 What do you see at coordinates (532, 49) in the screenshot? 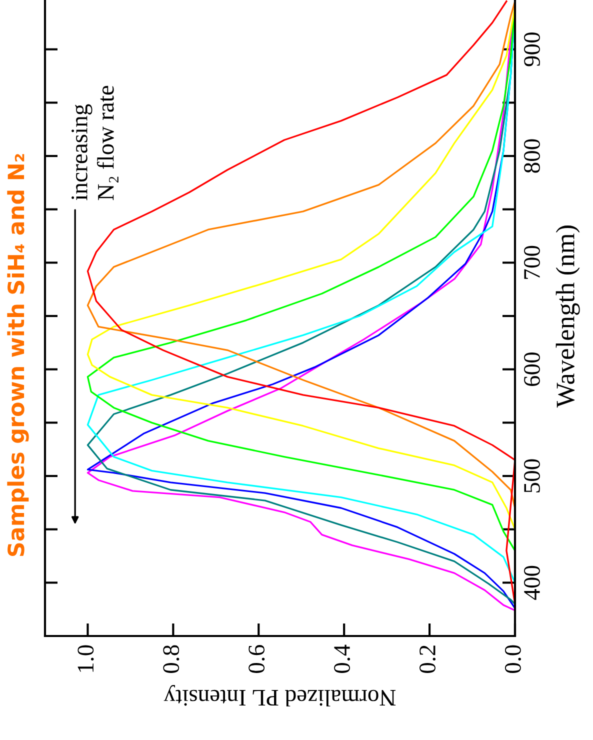
I see `y-tick-label: 900` at bounding box center [532, 49].